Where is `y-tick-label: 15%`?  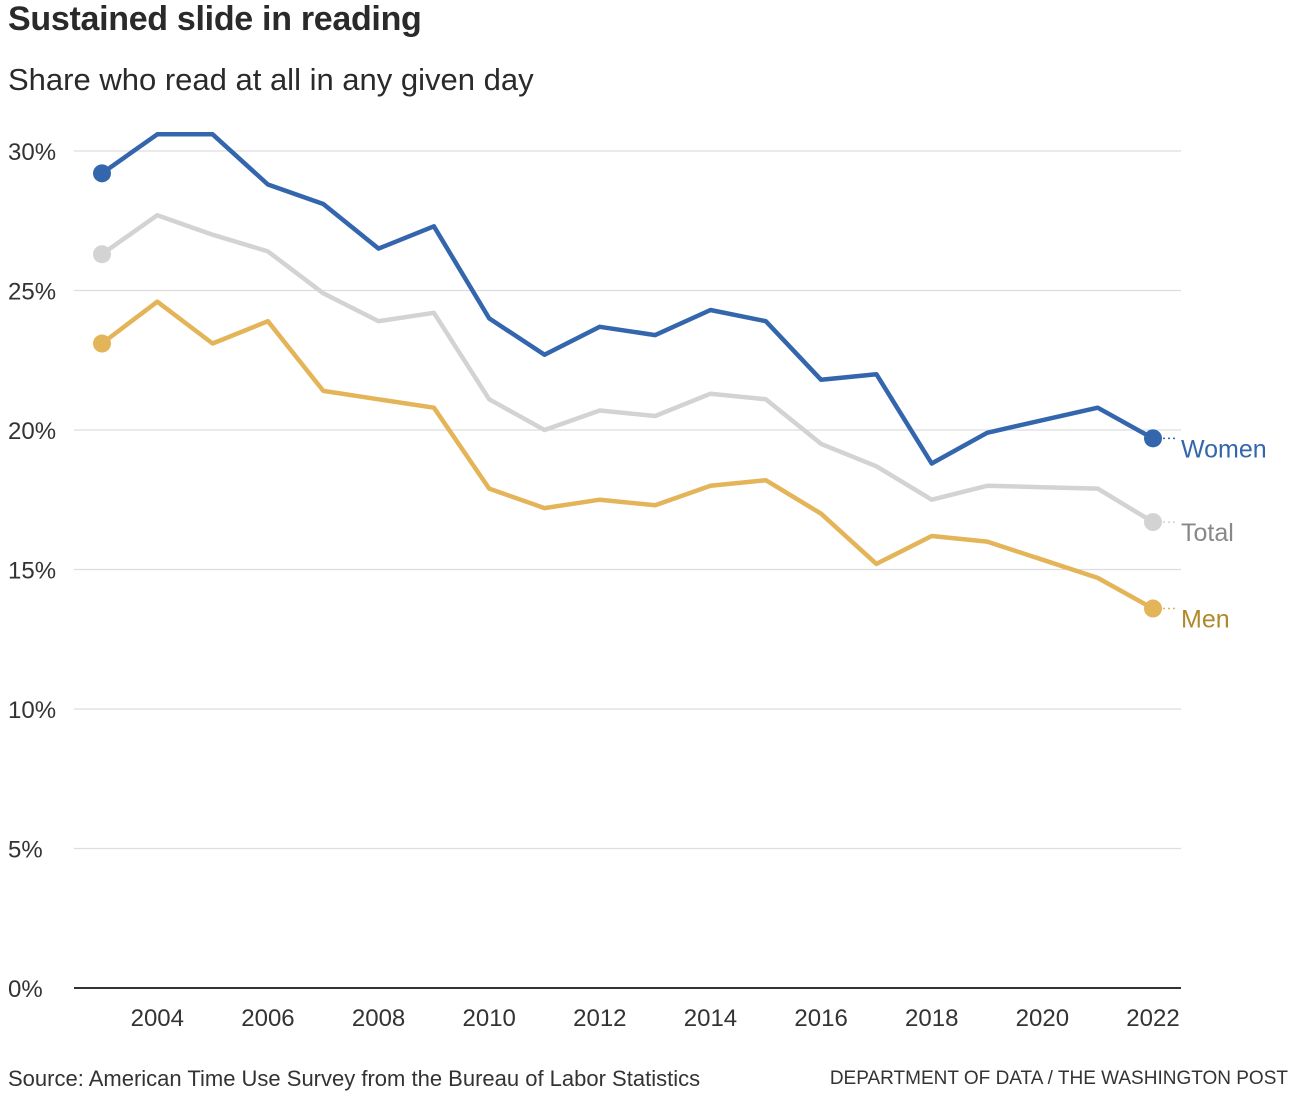
y-tick-label: 15% is located at coordinates (32, 571).